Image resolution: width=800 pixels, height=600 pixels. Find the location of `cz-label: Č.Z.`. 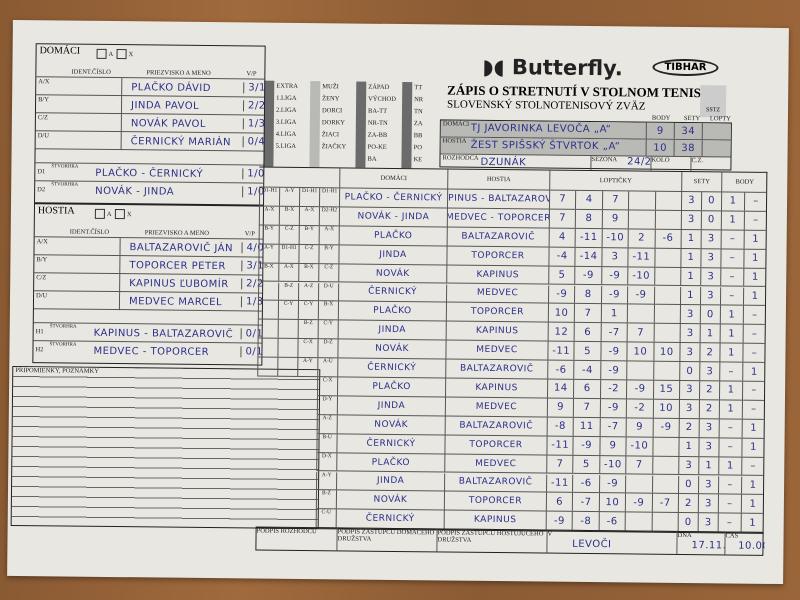

cz-label: Č.Z. is located at coordinates (697, 161).